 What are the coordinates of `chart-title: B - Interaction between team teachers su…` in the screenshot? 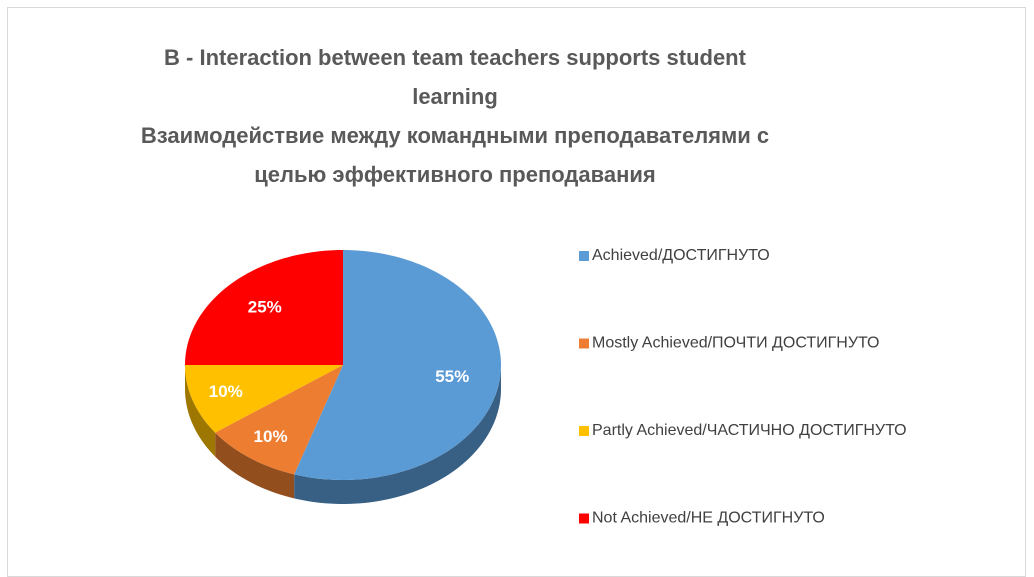 It's located at (455, 77).